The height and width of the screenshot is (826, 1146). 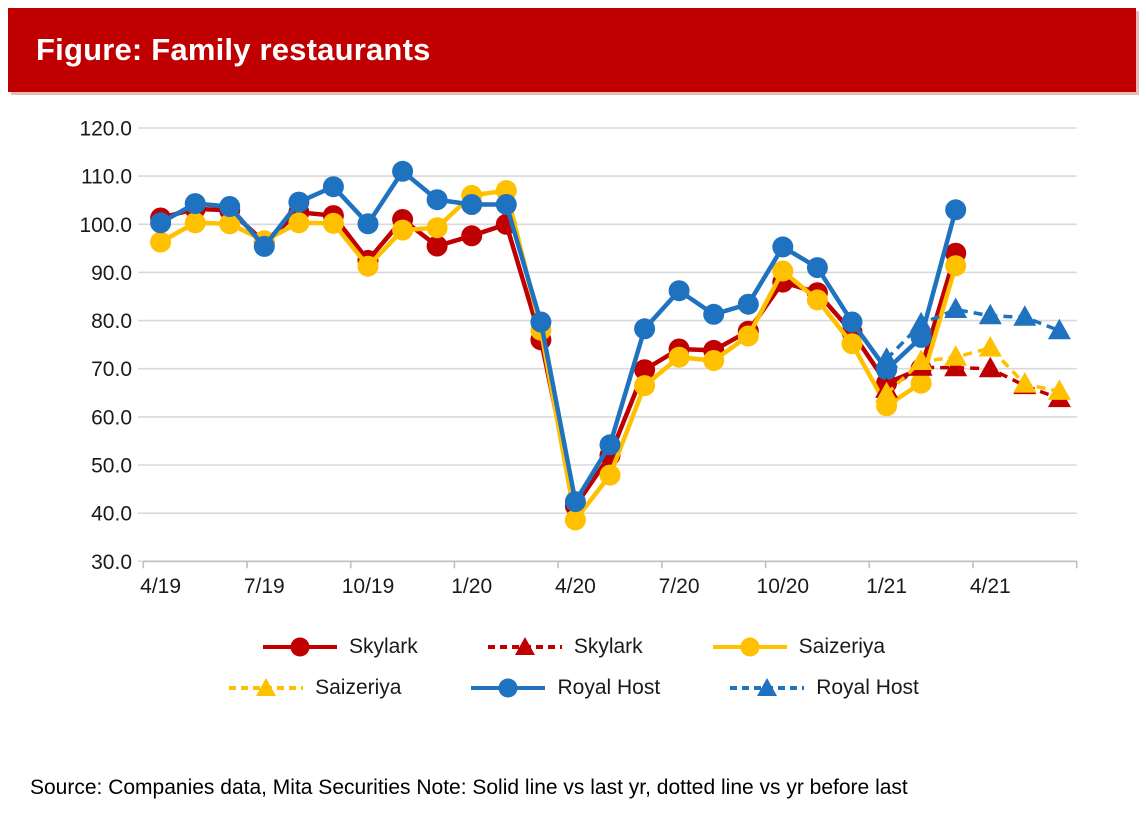 I want to click on svg-text: 100.0, so click(x=105, y=225).